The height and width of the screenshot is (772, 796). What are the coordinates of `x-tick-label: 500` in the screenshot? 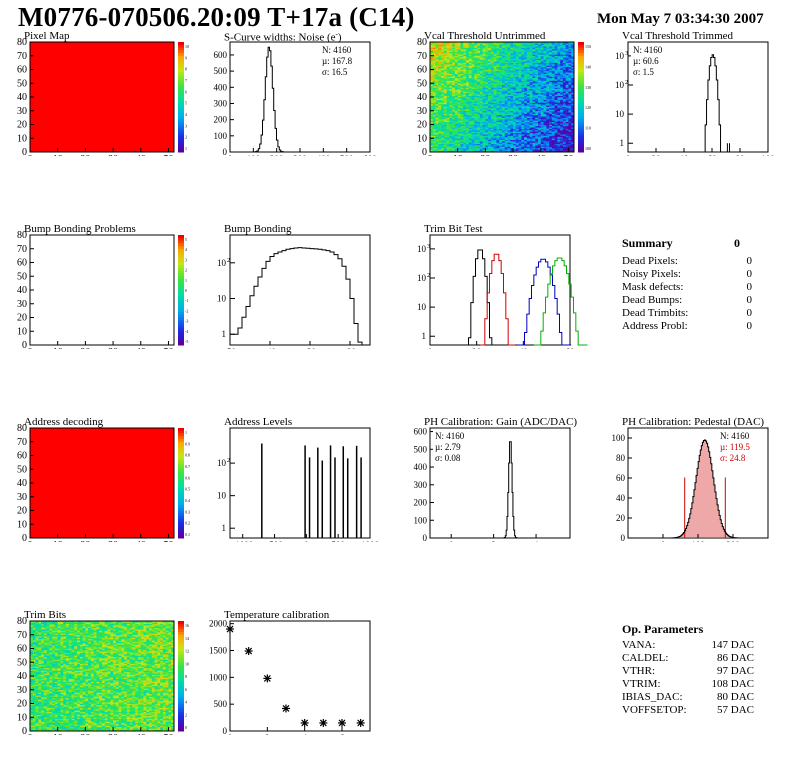 It's located at (338, 541).